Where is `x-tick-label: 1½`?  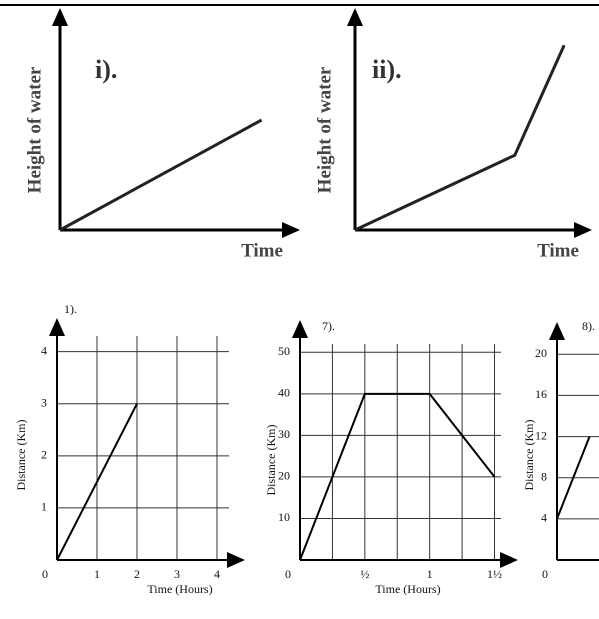 x-tick-label: 1½ is located at coordinates (494, 574).